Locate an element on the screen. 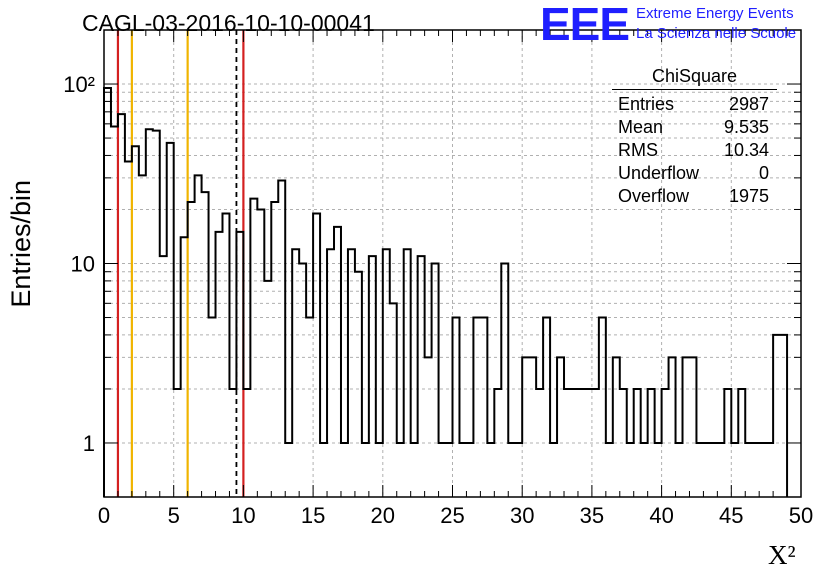 The height and width of the screenshot is (572, 836). stats-value: 2987 is located at coordinates (748, 104).